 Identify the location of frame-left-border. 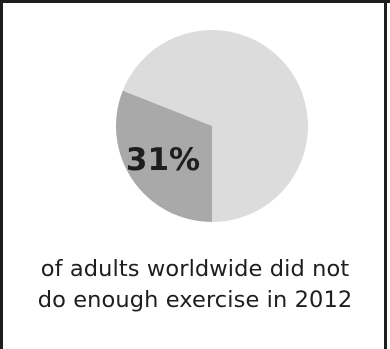
(1, 174).